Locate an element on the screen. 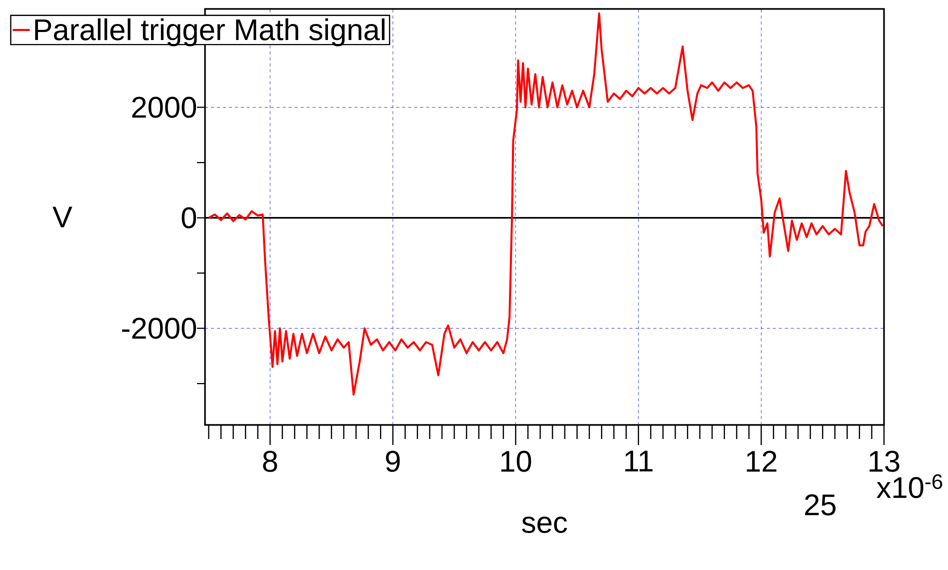  x-tick-label: 11 is located at coordinates (639, 461).